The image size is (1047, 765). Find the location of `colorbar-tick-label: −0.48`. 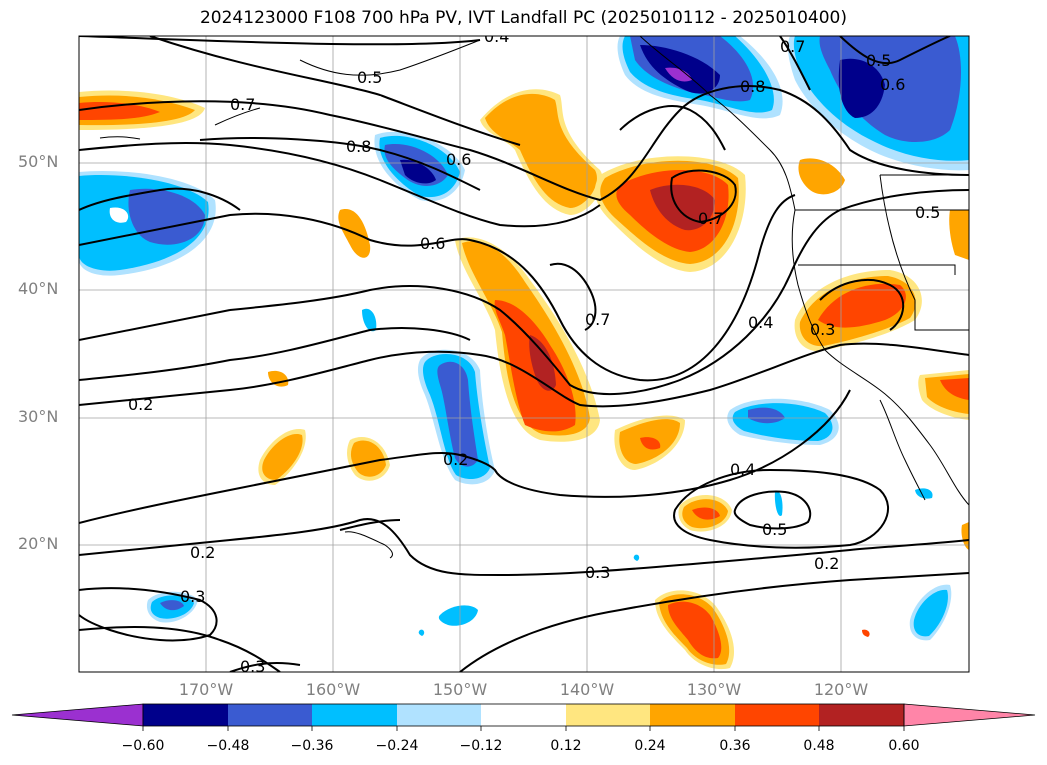

colorbar-tick-label: −0.48 is located at coordinates (228, 746).